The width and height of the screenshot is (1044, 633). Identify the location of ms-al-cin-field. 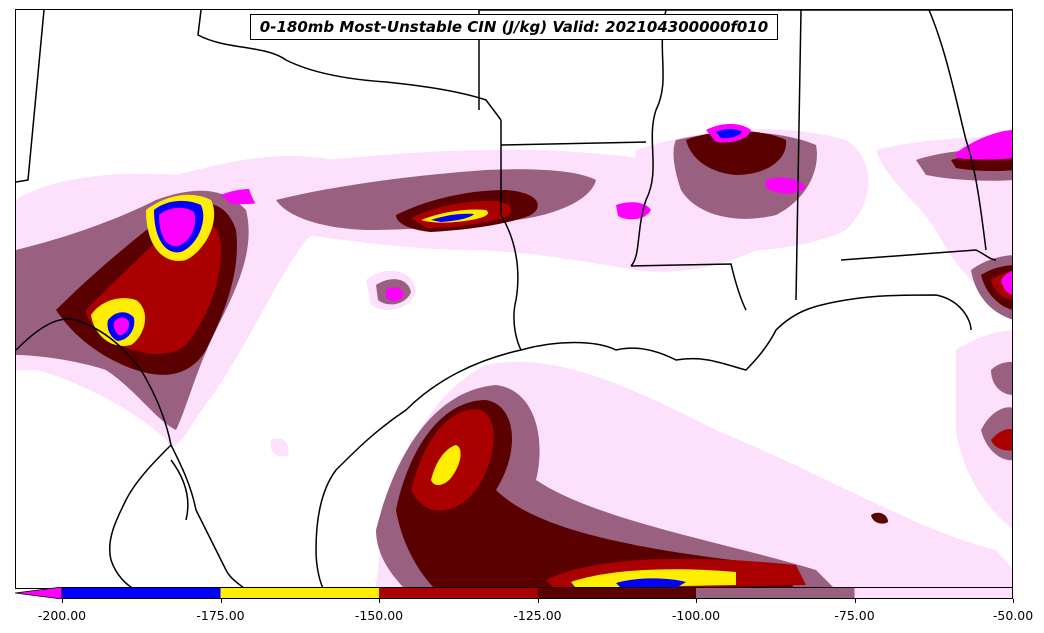
(742, 188).